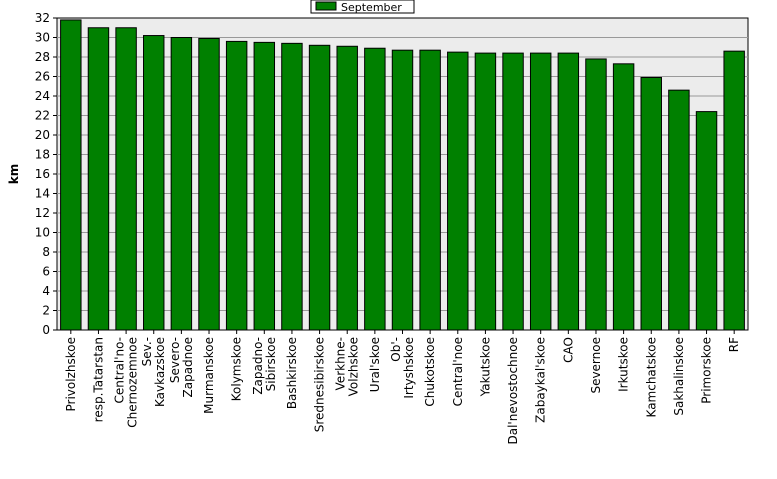  What do you see at coordinates (624, 364) in the screenshot?
I see `x-category-label: Irkutskoe` at bounding box center [624, 364].